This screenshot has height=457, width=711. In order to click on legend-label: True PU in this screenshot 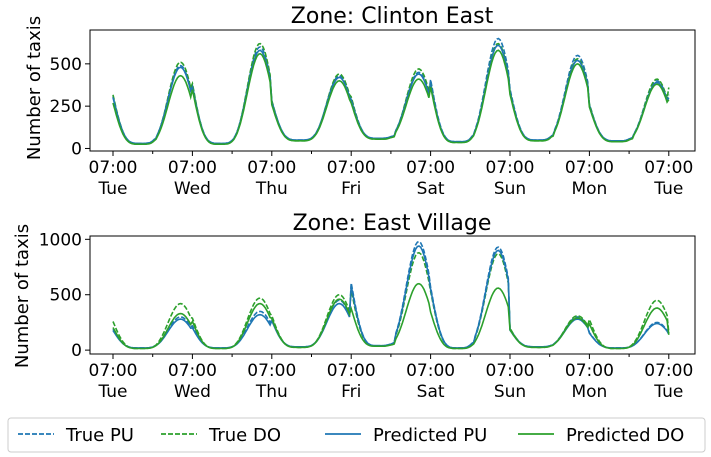, I will do `click(99, 435)`.